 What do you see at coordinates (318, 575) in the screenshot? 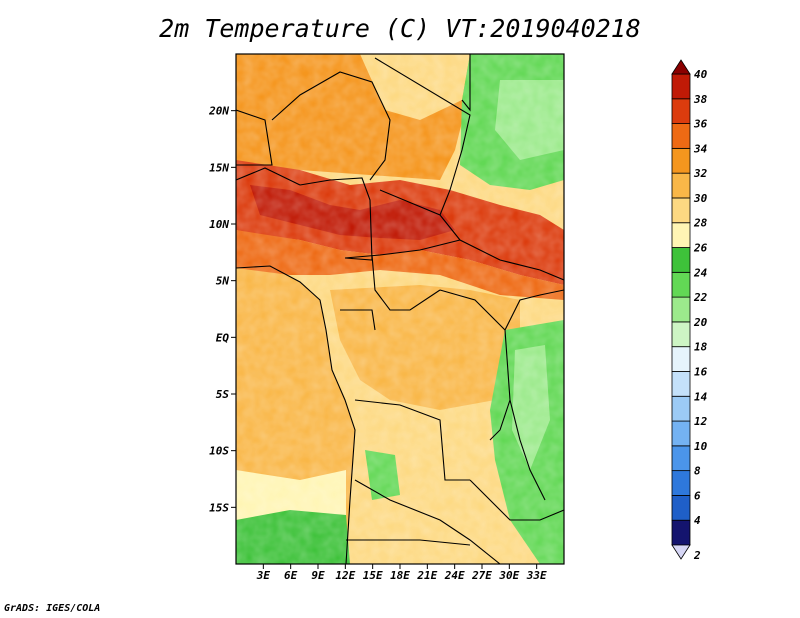
I see `lon-tick-label: 9E` at bounding box center [318, 575].